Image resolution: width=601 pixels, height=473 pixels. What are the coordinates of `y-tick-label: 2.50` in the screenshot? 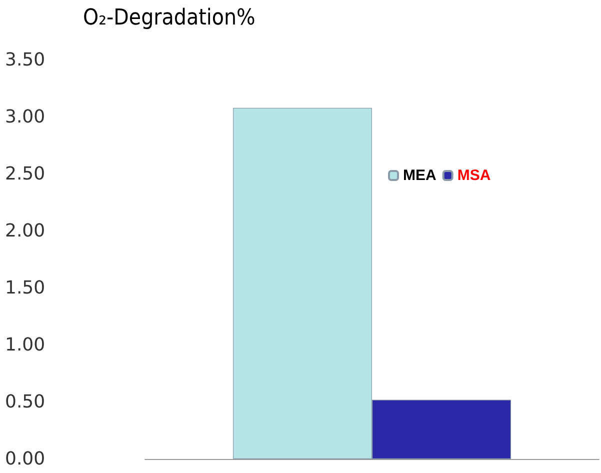 It's located at (25, 174).